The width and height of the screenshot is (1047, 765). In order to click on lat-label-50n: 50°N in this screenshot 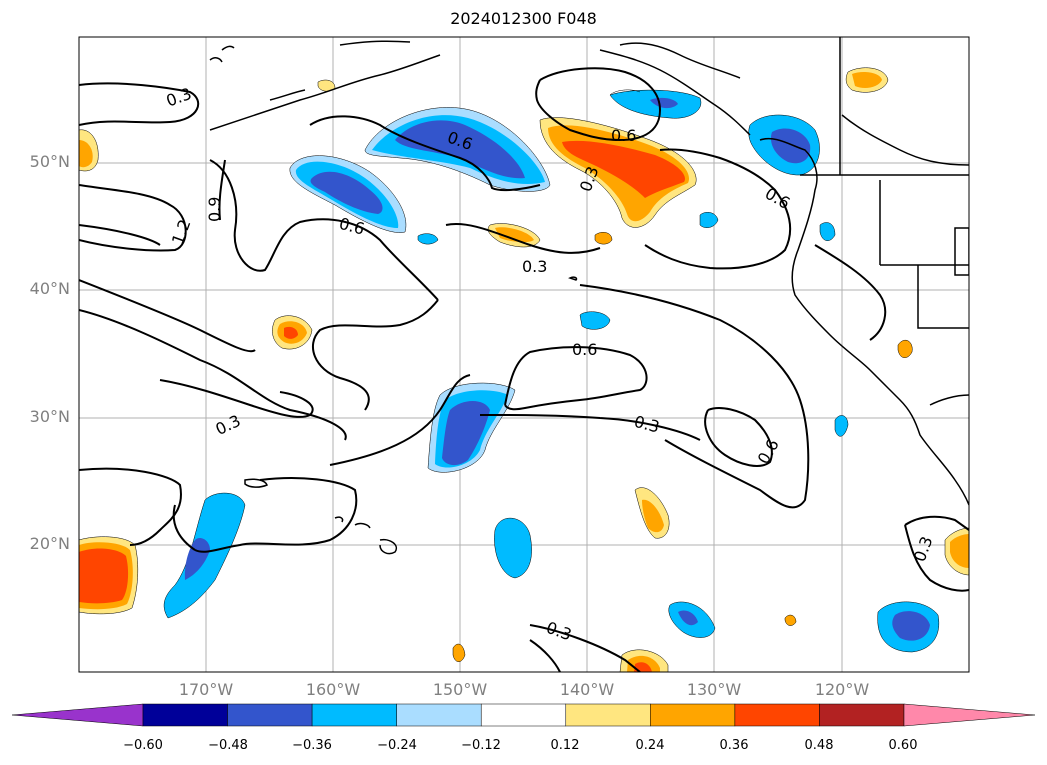, I will do `click(49, 161)`.